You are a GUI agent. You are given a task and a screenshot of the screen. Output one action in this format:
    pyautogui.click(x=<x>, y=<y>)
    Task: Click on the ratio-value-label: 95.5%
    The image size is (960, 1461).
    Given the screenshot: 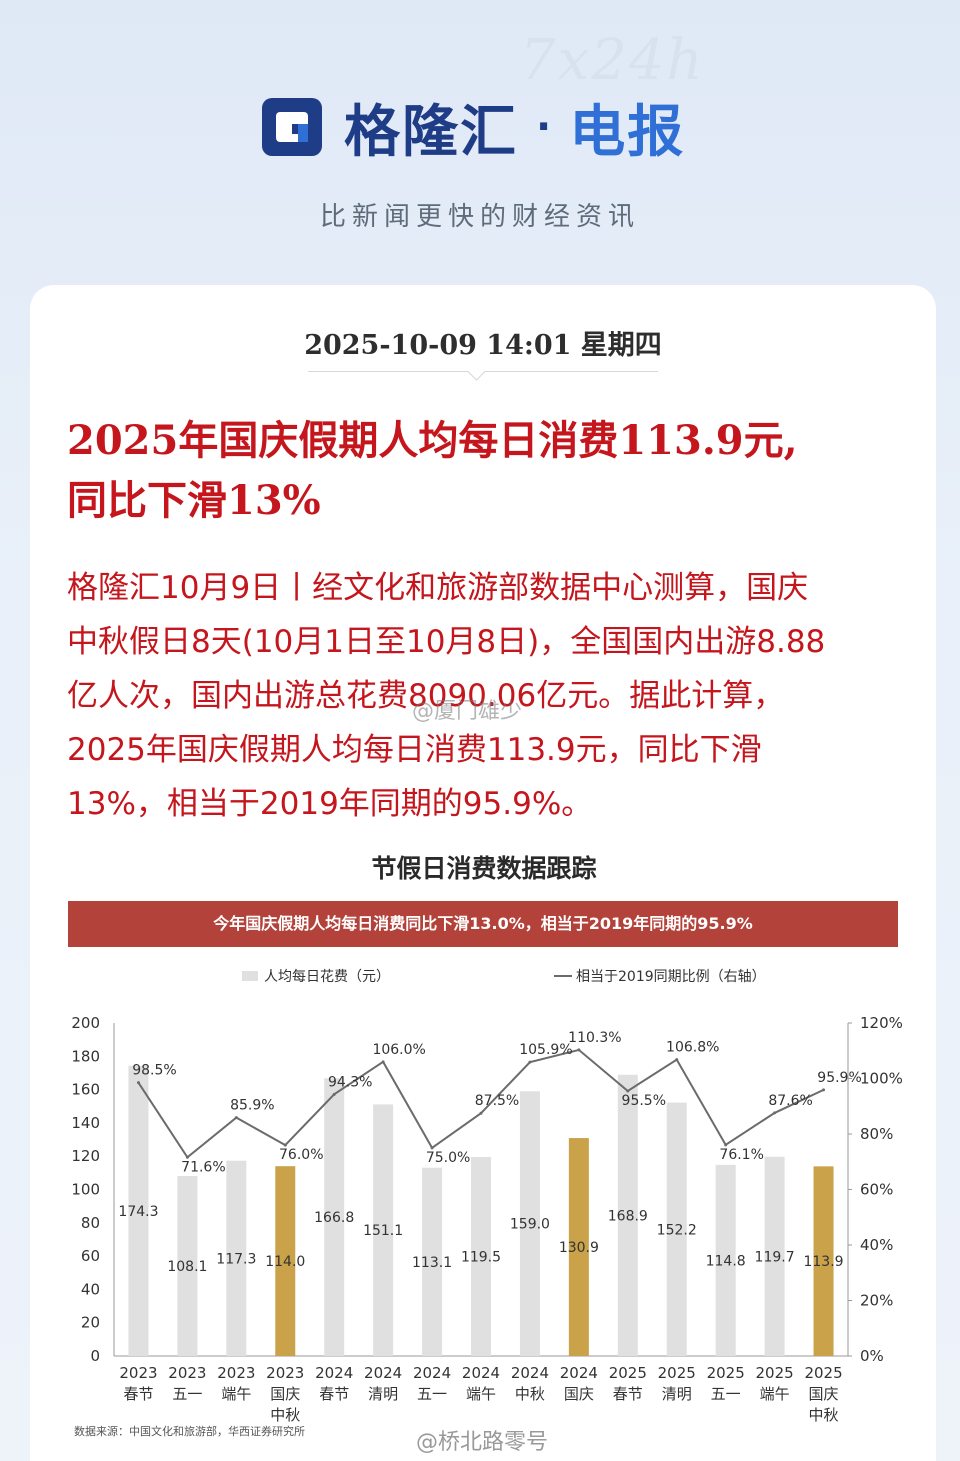 What is the action you would take?
    pyautogui.click(x=644, y=1101)
    